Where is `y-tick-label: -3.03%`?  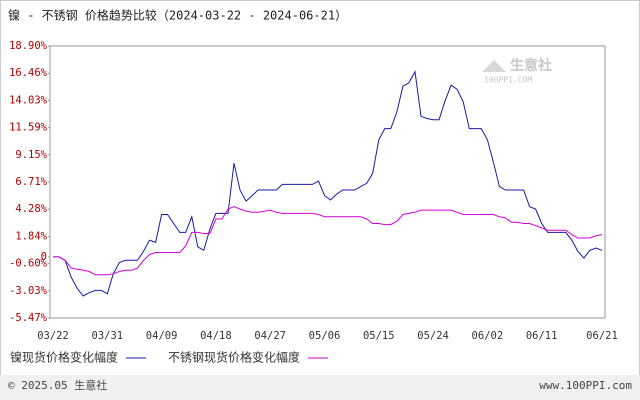 y-tick-label: -3.03% is located at coordinates (28, 291).